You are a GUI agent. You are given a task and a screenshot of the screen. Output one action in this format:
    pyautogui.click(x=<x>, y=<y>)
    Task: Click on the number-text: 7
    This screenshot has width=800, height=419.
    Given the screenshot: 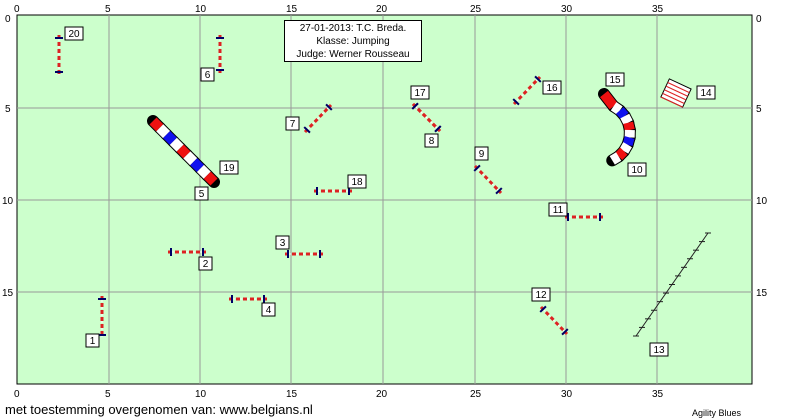 What is the action you would take?
    pyautogui.click(x=293, y=124)
    